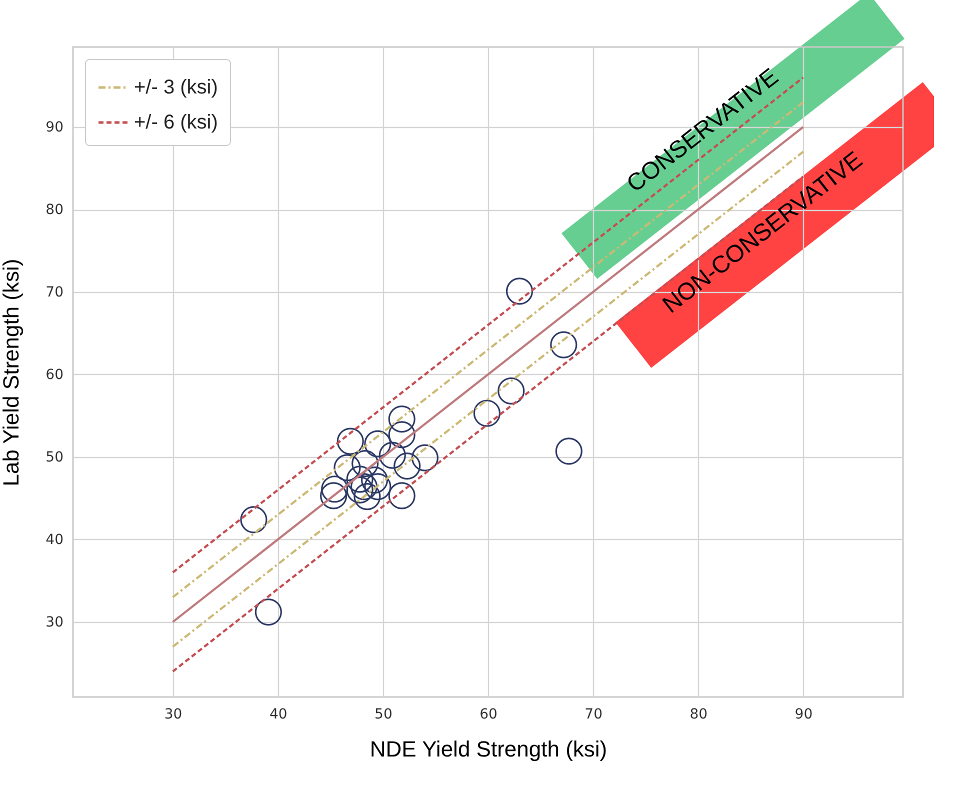 The height and width of the screenshot is (789, 956). What do you see at coordinates (55, 292) in the screenshot?
I see `y-tick-label: 70` at bounding box center [55, 292].